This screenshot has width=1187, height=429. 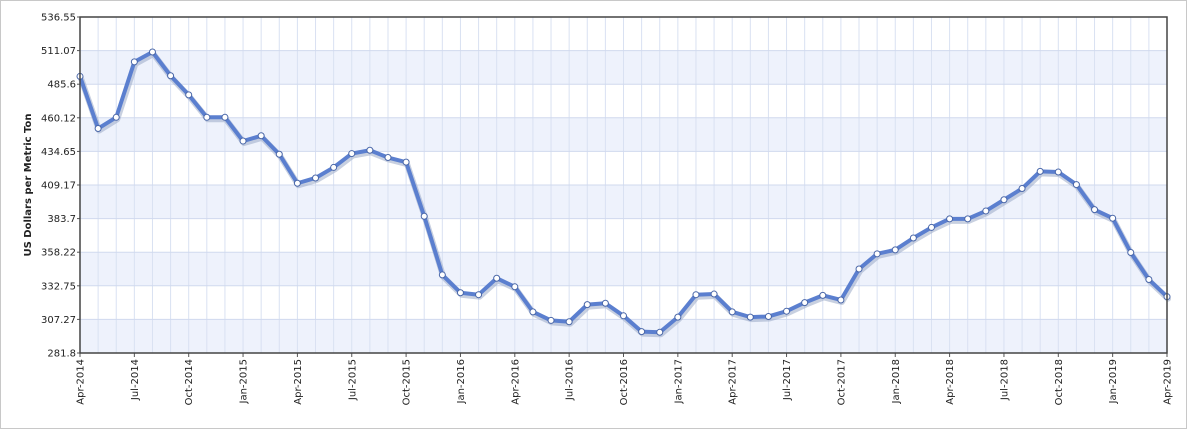 I want to click on x-tick-label: Jul-2018, so click(x=1004, y=380).